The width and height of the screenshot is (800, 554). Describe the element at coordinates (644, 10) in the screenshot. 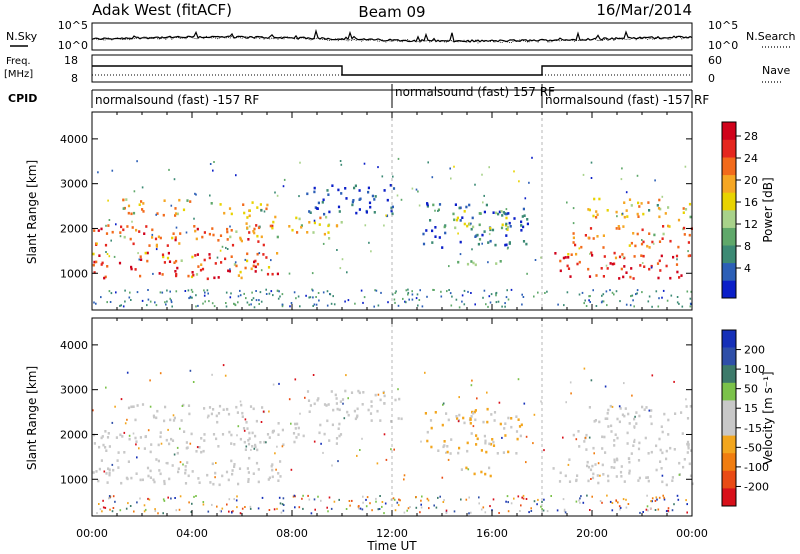

I see `date-title: 16/Mar/2014` at that location.